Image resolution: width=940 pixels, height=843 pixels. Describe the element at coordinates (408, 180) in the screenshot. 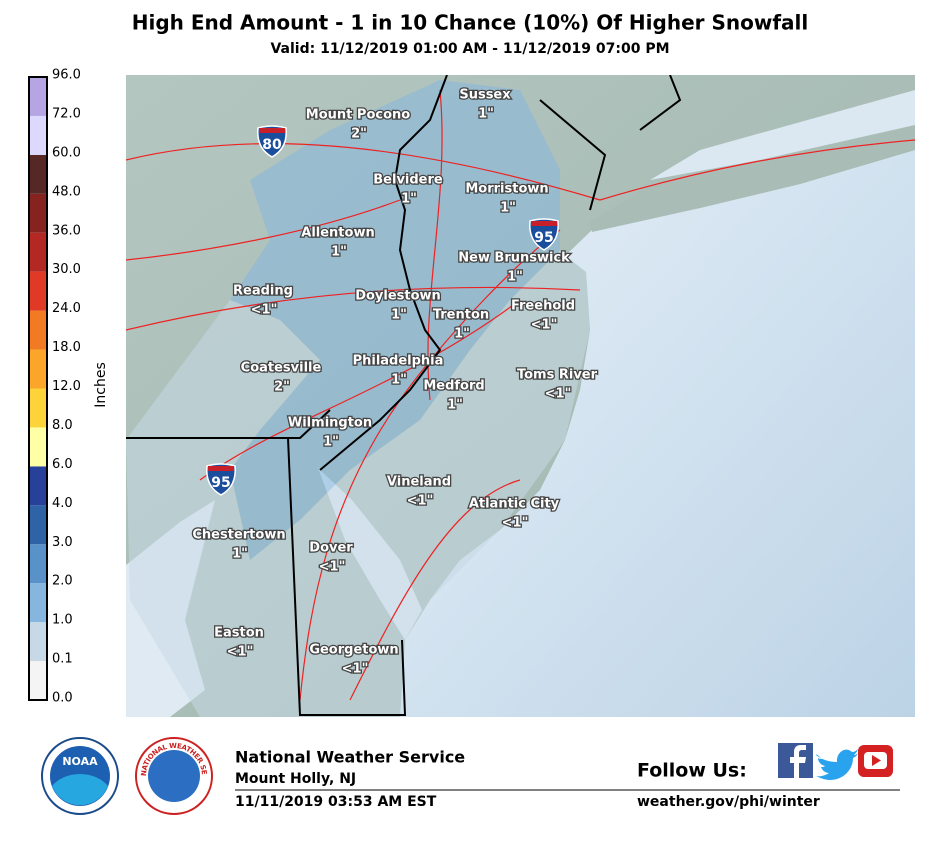

I see `city-name: Belvidere` at that location.